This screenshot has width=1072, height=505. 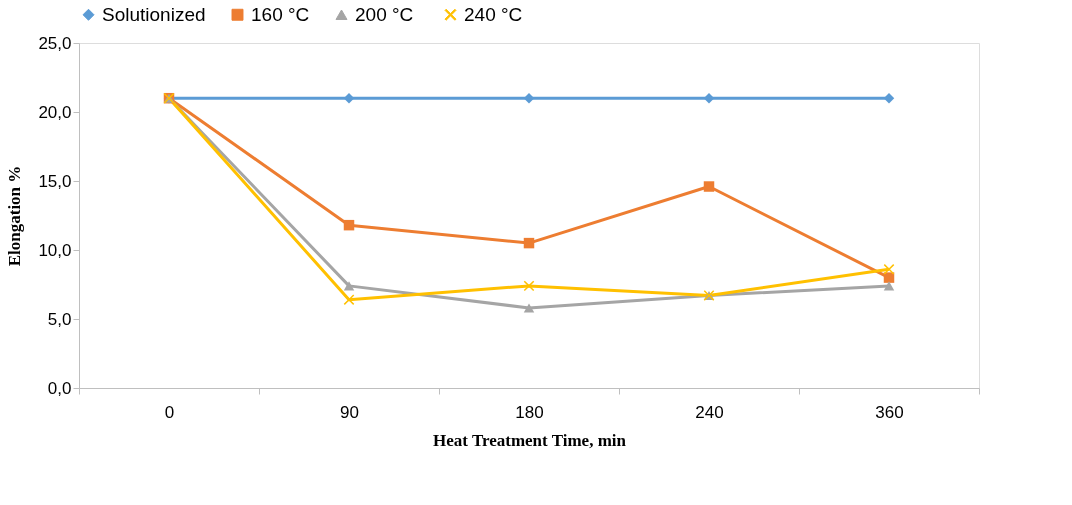 What do you see at coordinates (709, 412) in the screenshot?
I see `x-tick-label: 240` at bounding box center [709, 412].